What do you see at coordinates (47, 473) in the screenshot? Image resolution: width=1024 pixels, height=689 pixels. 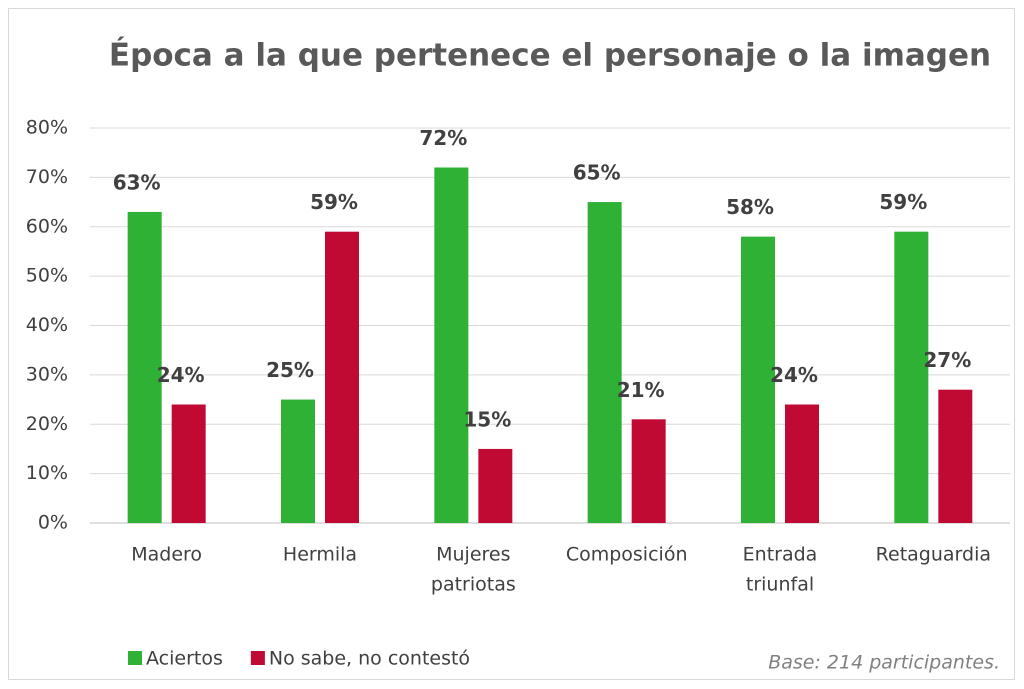 I see `y-tick-label: 10%` at bounding box center [47, 473].